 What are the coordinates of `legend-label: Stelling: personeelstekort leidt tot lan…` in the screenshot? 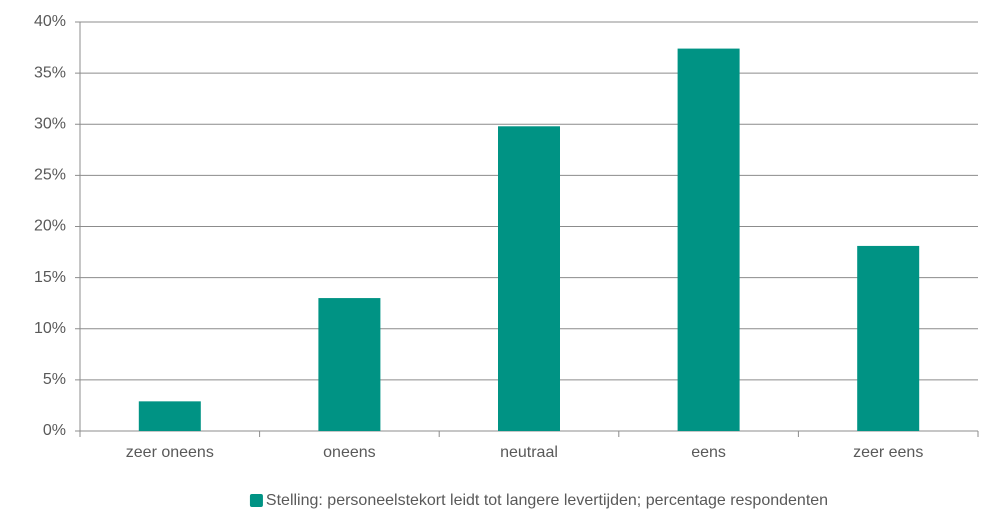 It's located at (547, 500).